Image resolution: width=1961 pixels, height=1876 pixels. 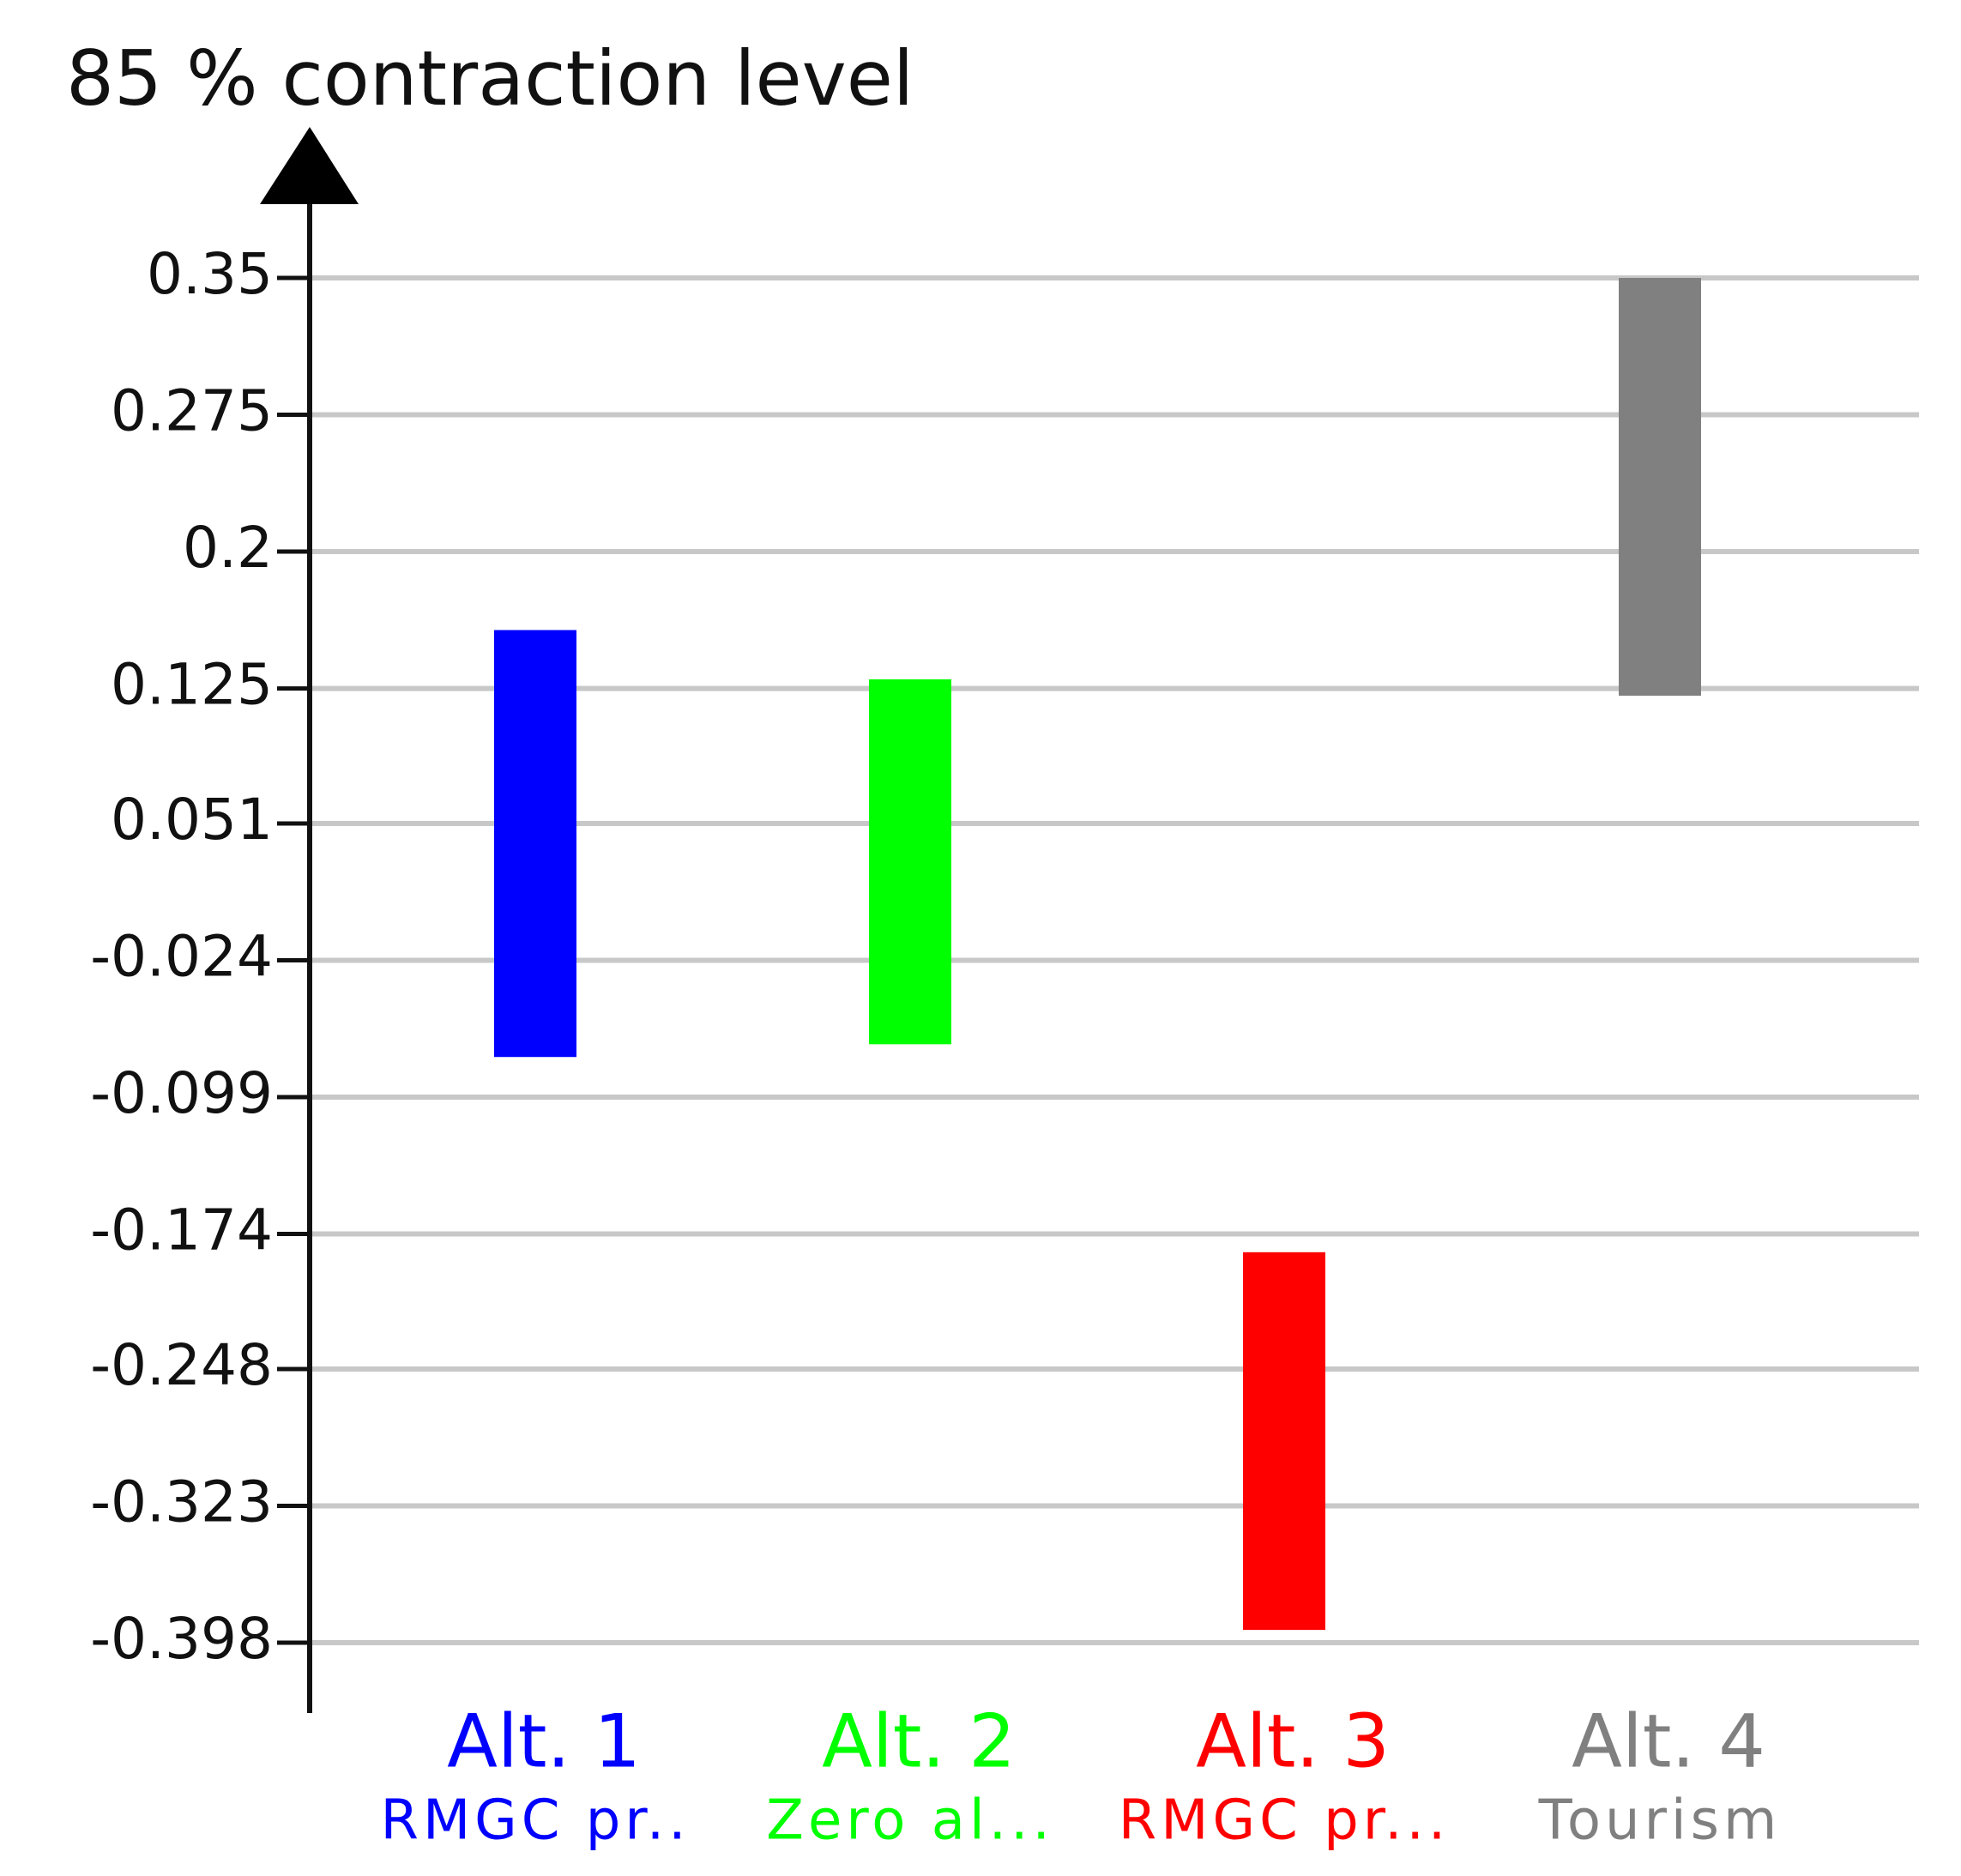 What do you see at coordinates (181, 1365) in the screenshot?
I see `y-tick-label: -0.248` at bounding box center [181, 1365].